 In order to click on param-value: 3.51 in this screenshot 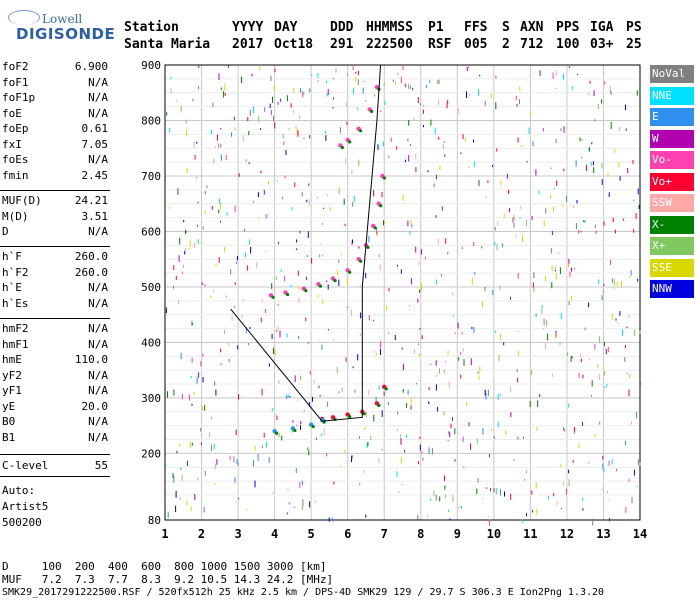, I will do `click(95, 216)`.